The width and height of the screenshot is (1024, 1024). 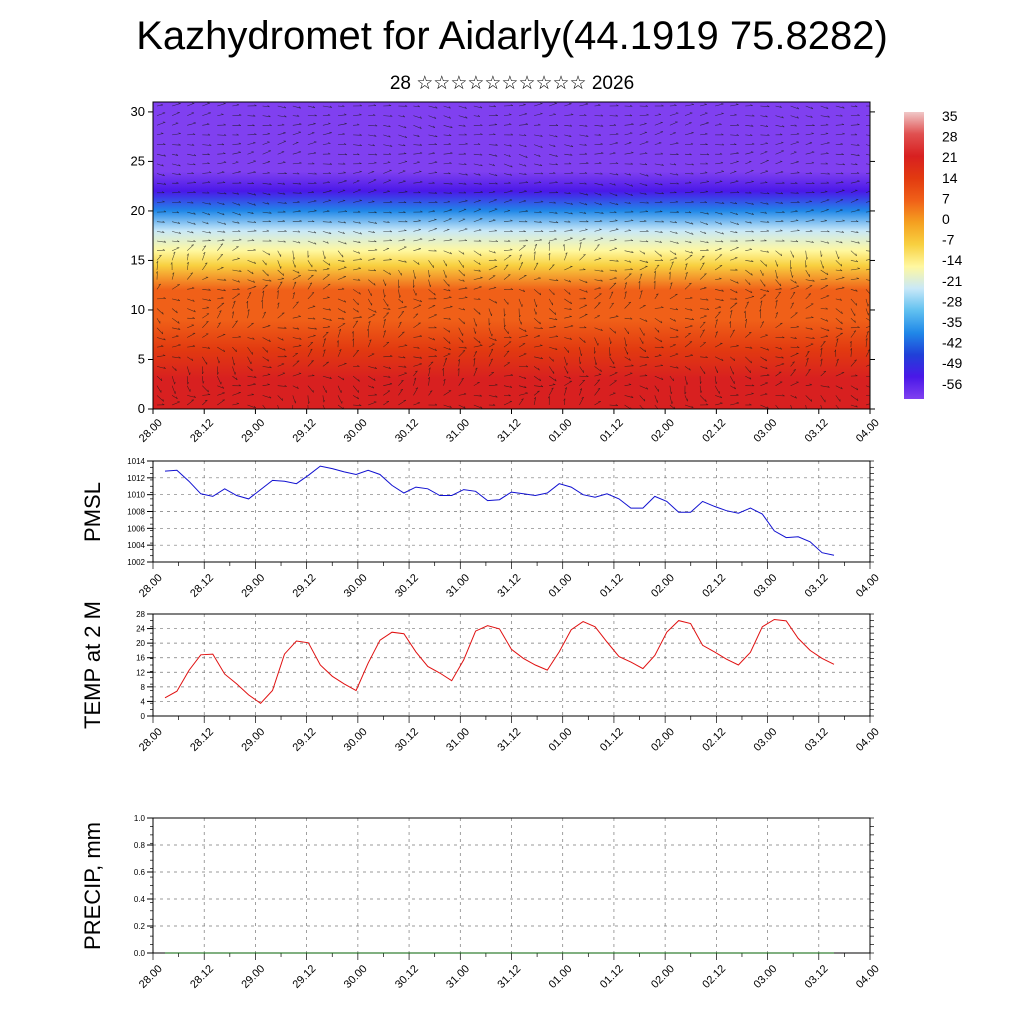 I want to click on y-tick-label: 0.2, so click(x=140, y=926).